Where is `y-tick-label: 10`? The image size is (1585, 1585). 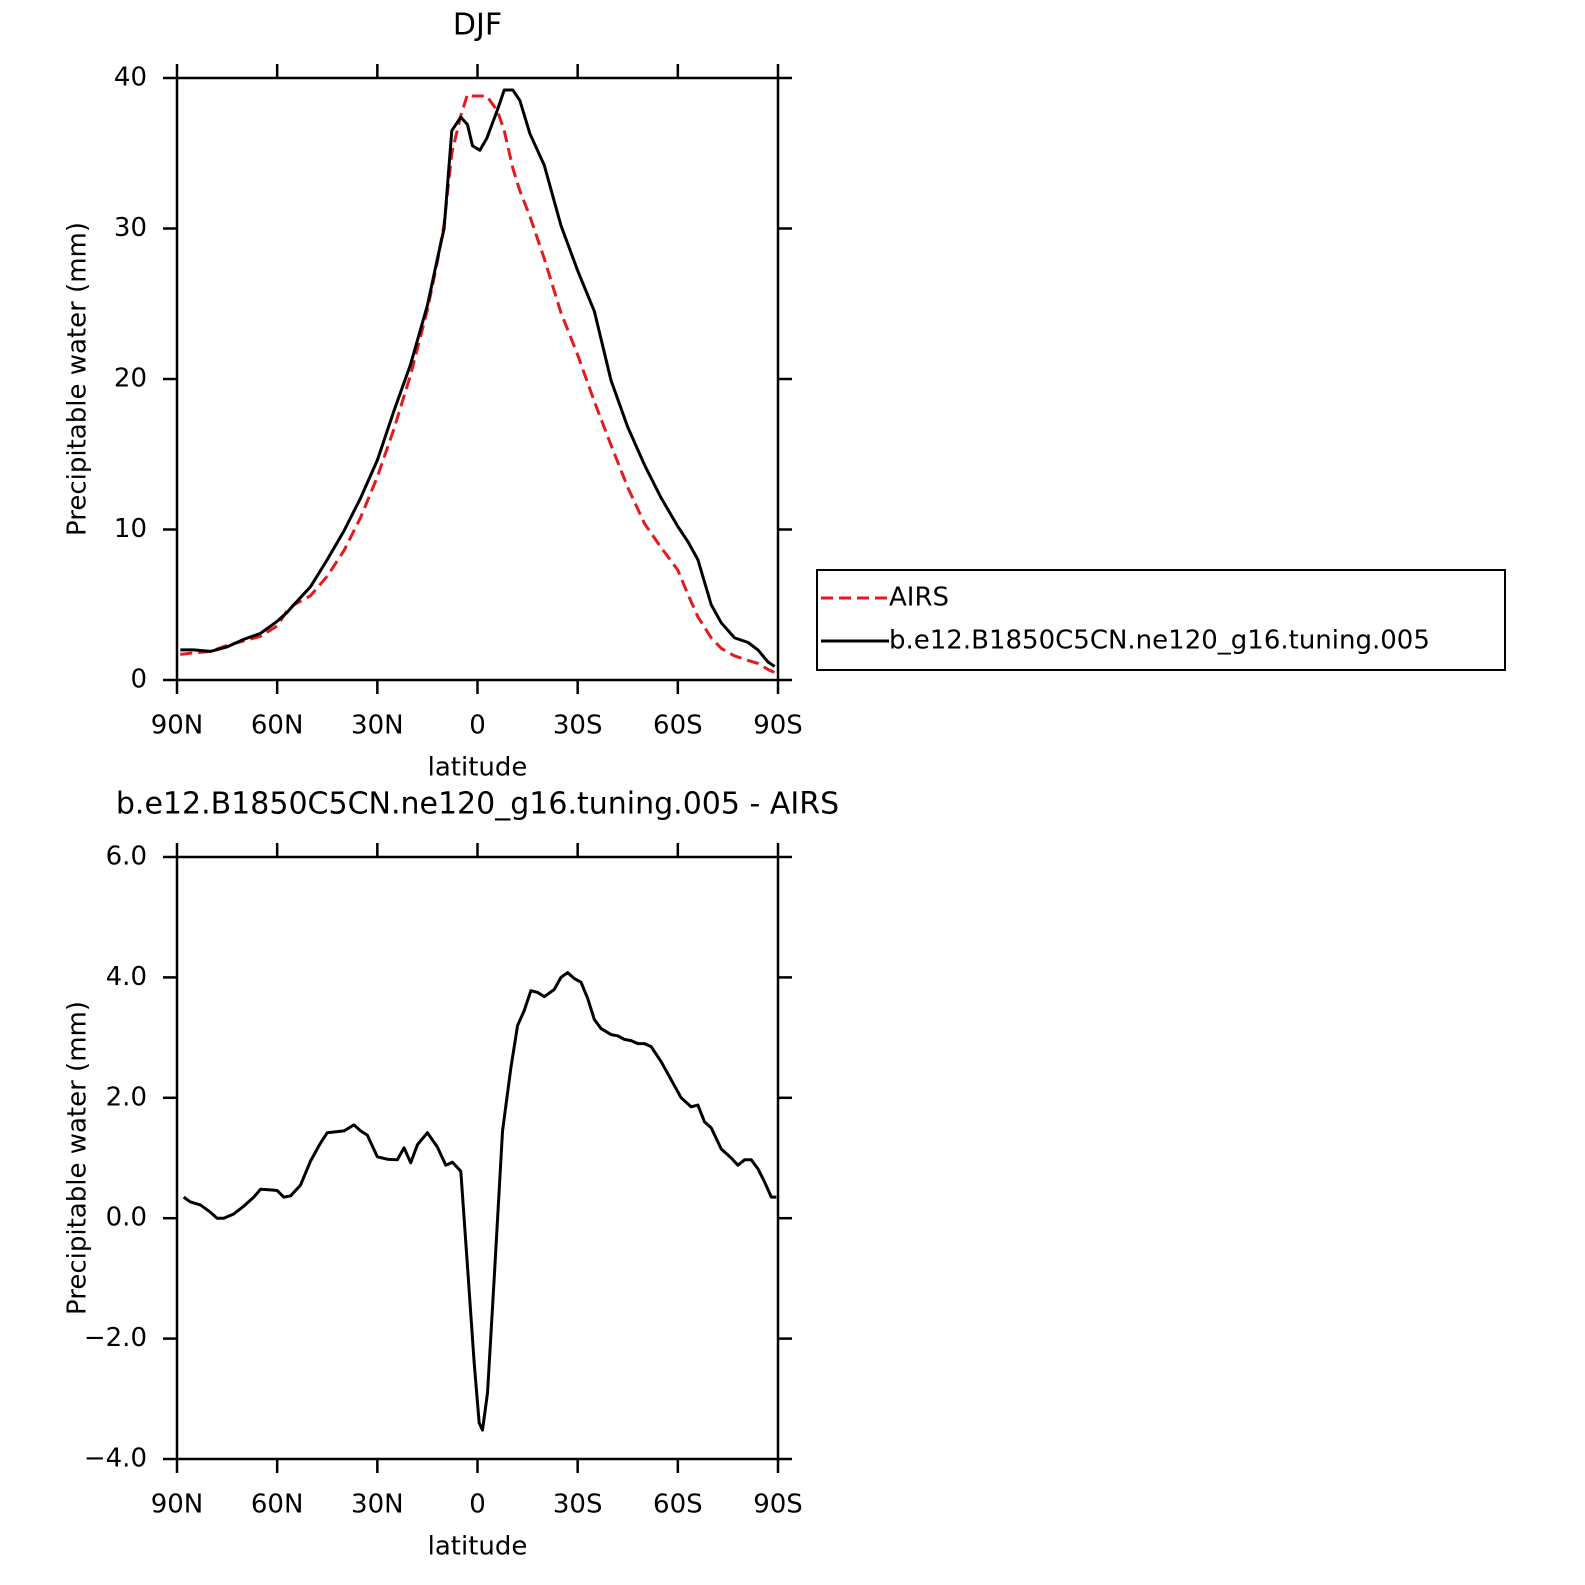
y-tick-label: 10 is located at coordinates (130, 529).